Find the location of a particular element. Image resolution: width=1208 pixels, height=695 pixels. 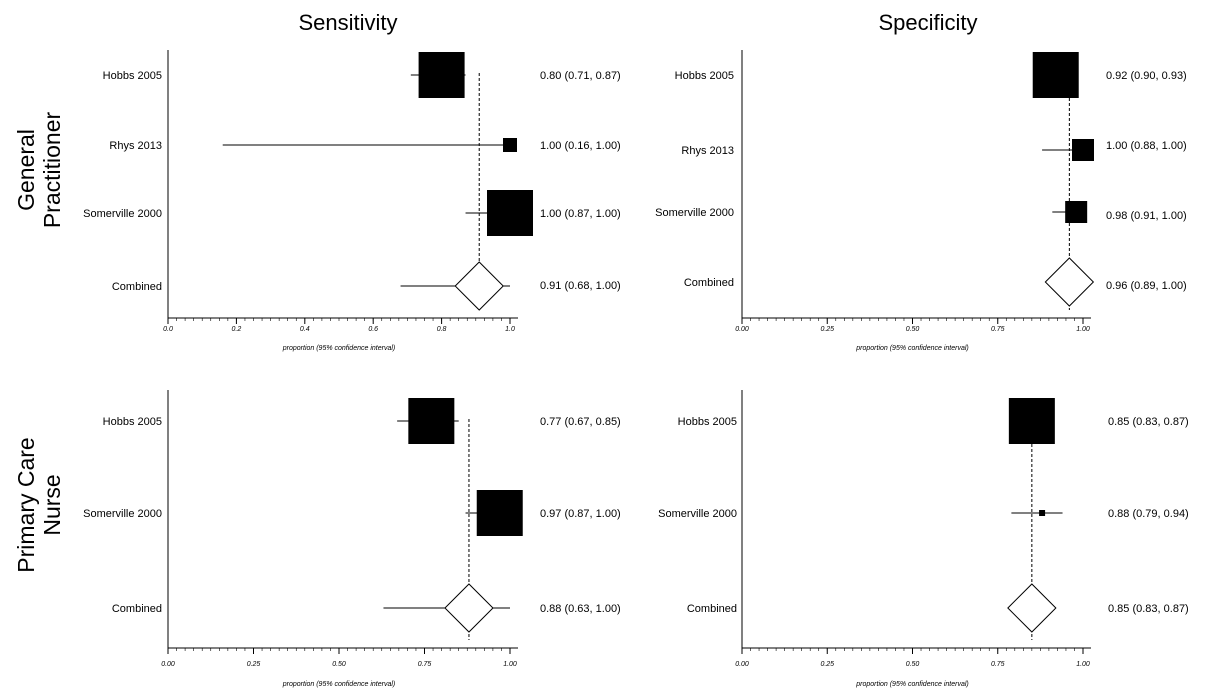

row-title-general-practitioner: General Practitioner is located at coordinates (39, 169).